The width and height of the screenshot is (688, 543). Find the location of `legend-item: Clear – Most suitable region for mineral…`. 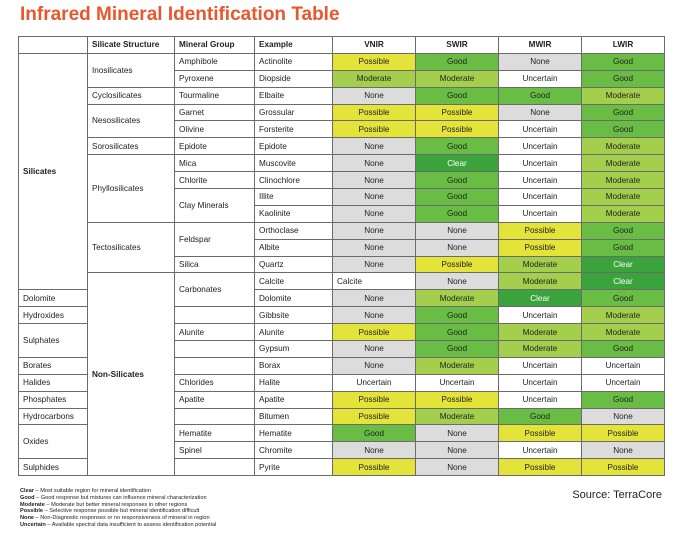

legend-item: Clear – Most suitable region for mineral… is located at coordinates (118, 491).